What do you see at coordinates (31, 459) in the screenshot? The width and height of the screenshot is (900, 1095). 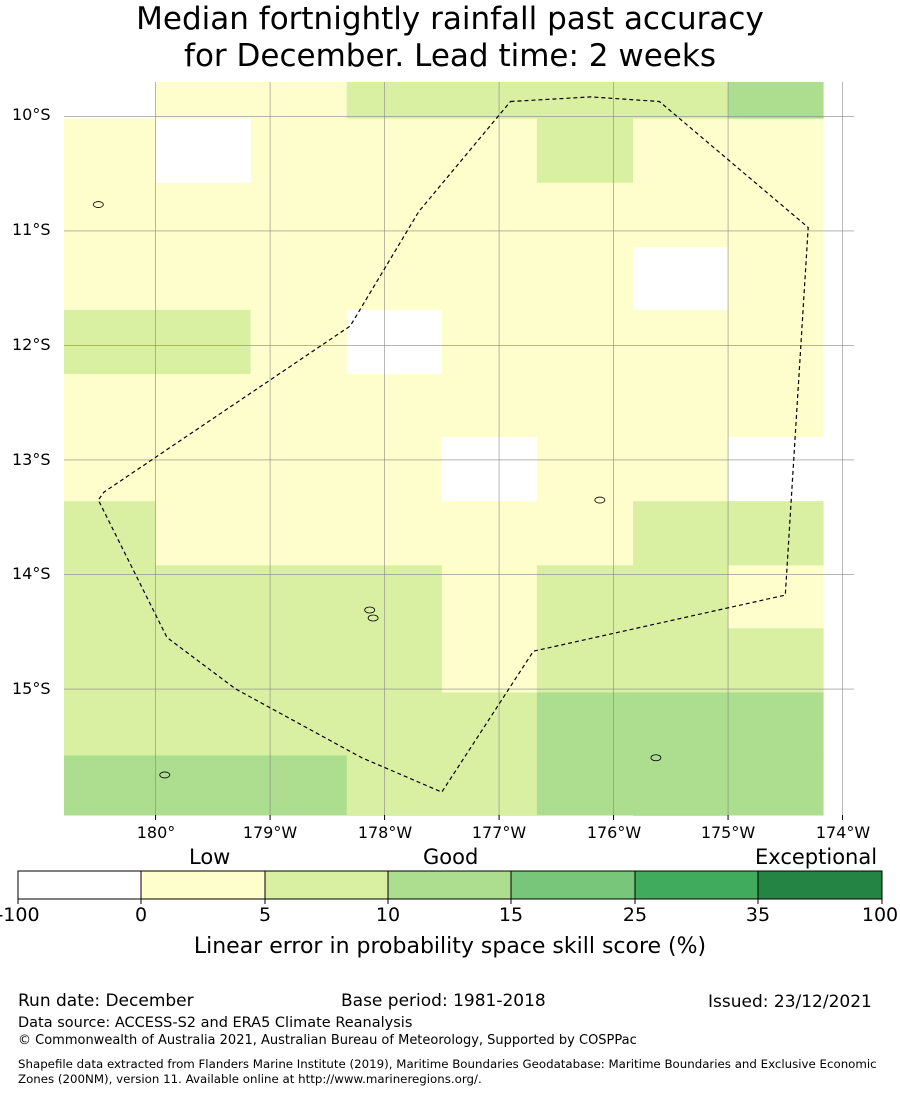 I see `lat-label-13s: 13°S` at bounding box center [31, 459].